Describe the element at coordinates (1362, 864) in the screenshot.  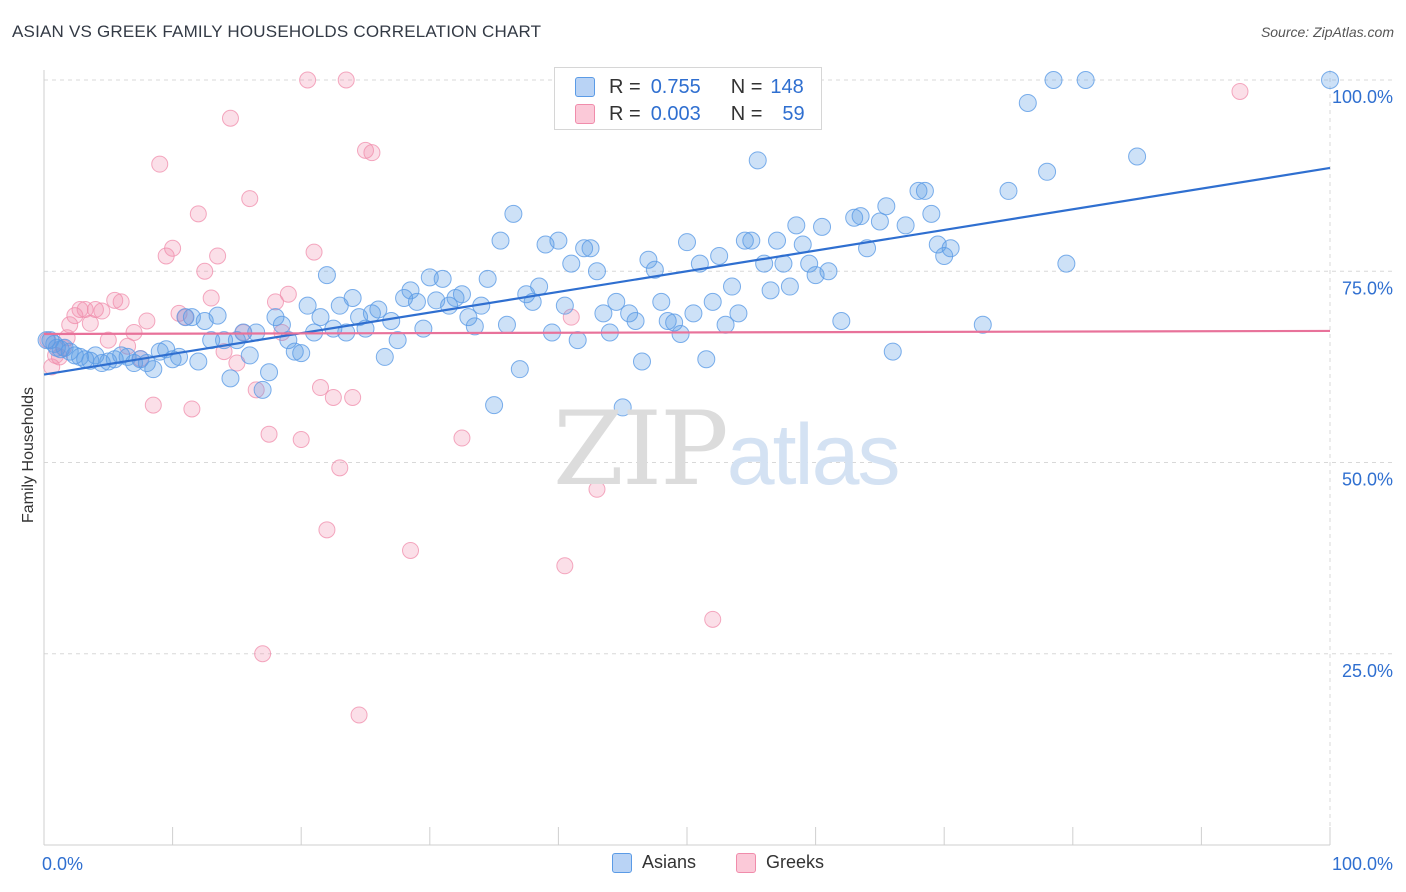
I see `x-tick-label: 100.0%` at that location.